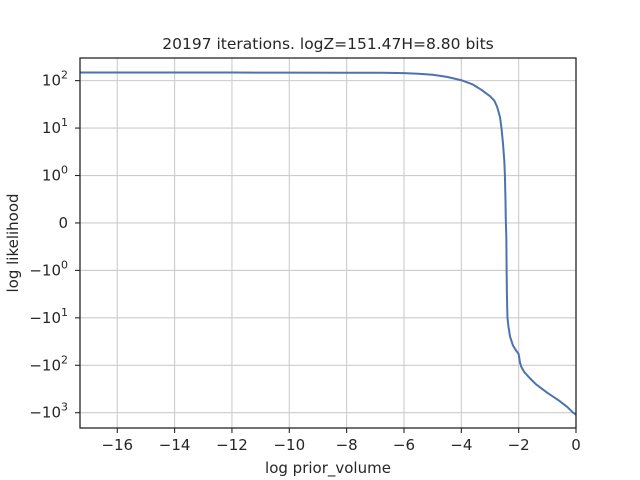 The height and width of the screenshot is (480, 640). What do you see at coordinates (289, 445) in the screenshot?
I see `x-tick-label: −10` at bounding box center [289, 445].